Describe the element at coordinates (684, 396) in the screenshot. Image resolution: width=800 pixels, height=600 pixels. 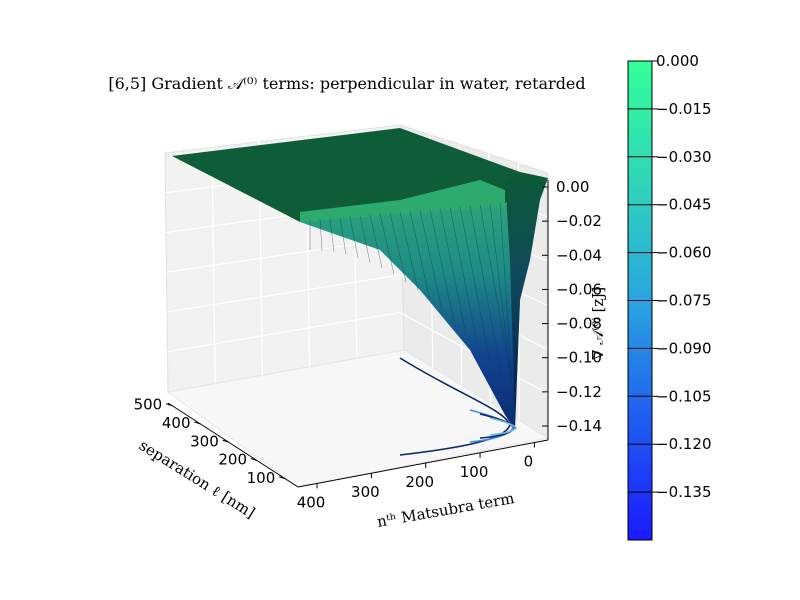
I see `colorbar-tick-label: −0.105` at that location.